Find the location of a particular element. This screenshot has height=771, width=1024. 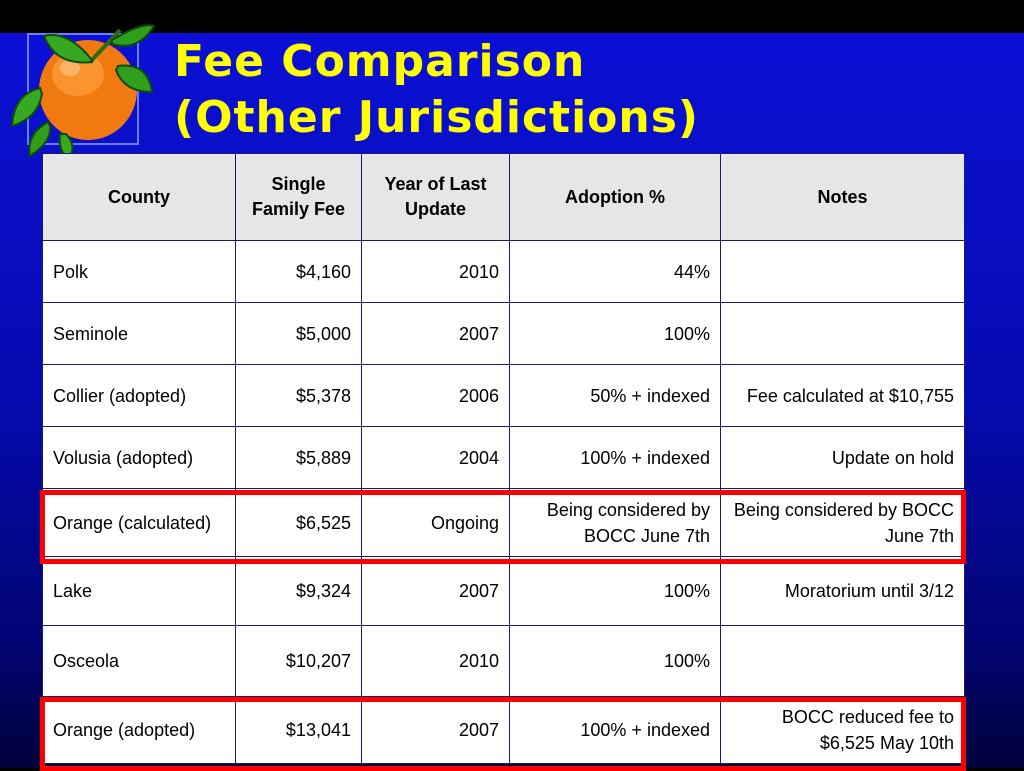

title-line-2: (Other Jurisdictions) is located at coordinates (437, 117).